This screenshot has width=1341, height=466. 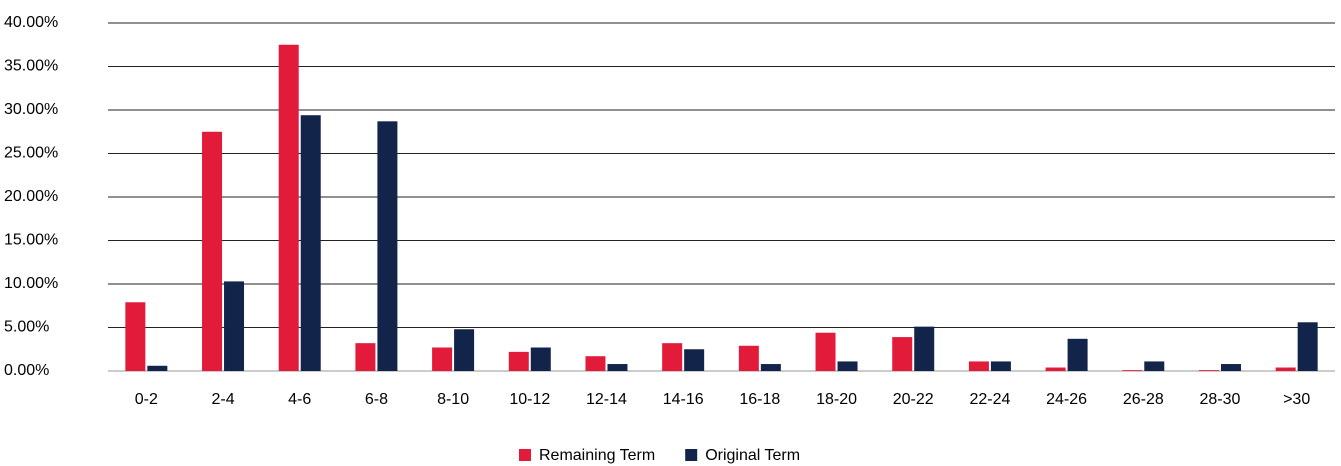 I want to click on x-tick-label: 24-26, so click(x=1066, y=399).